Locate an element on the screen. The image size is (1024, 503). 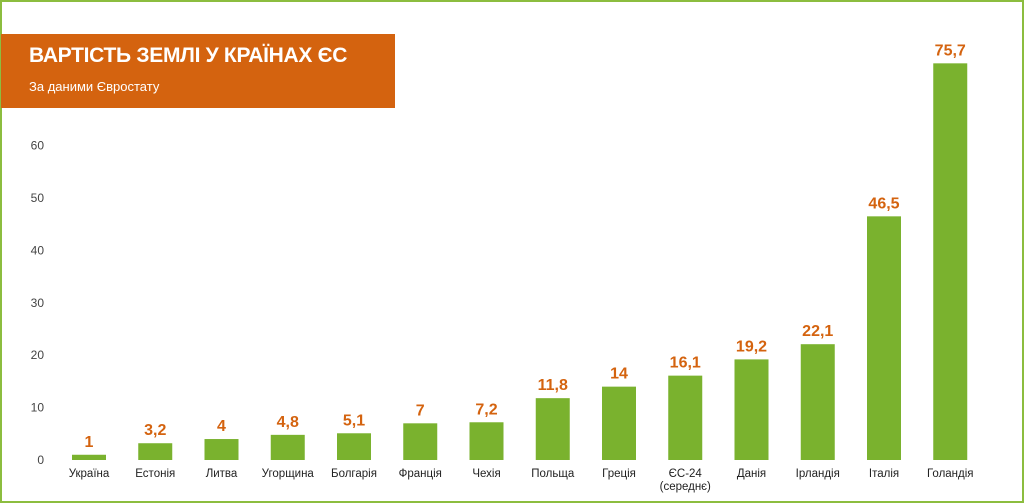
bar-value-label: 4 is located at coordinates (221, 426).